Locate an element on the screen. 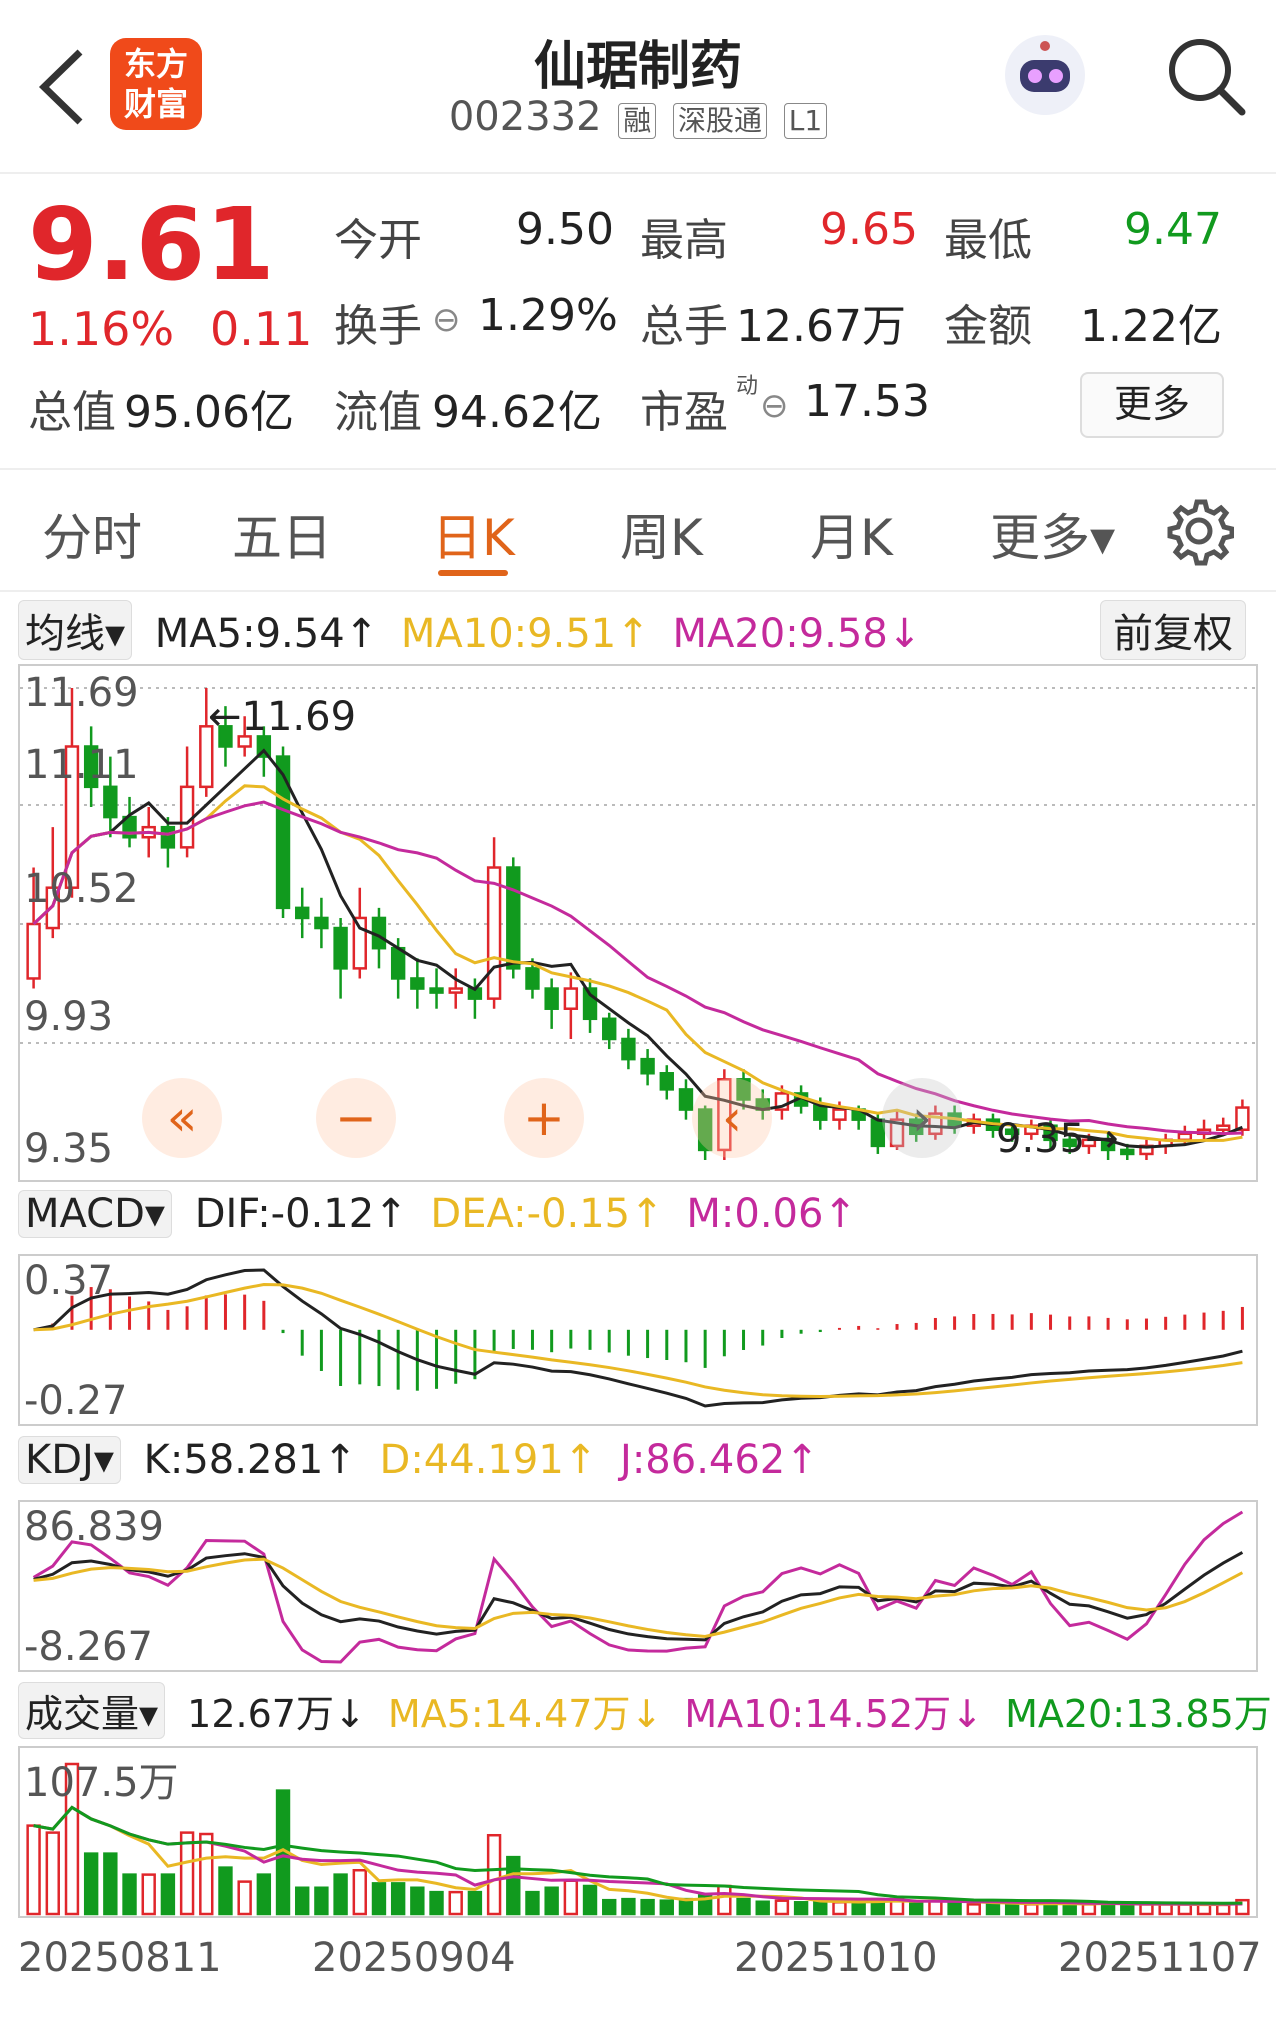  adjust-mode-button: 前复权 is located at coordinates (1173, 630).